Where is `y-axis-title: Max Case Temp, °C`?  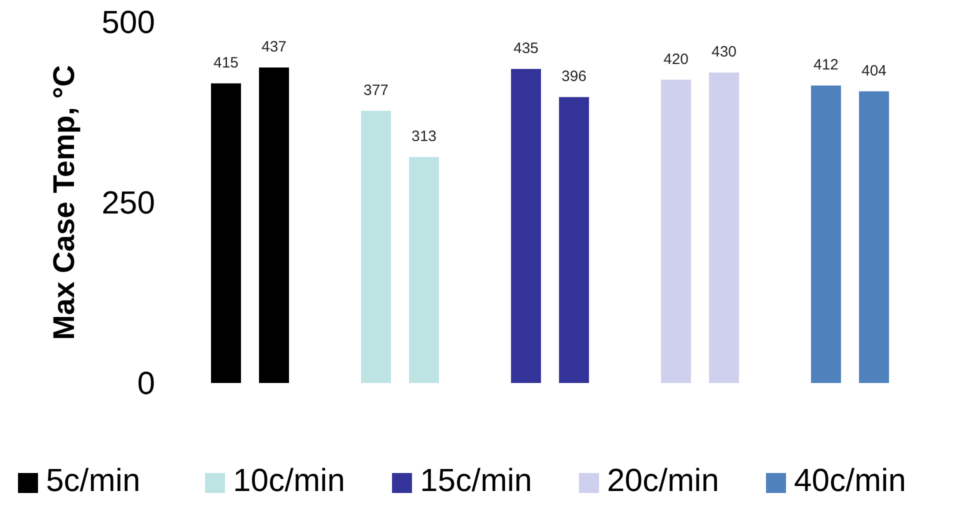
y-axis-title: Max Case Temp, °C is located at coordinates (64, 202).